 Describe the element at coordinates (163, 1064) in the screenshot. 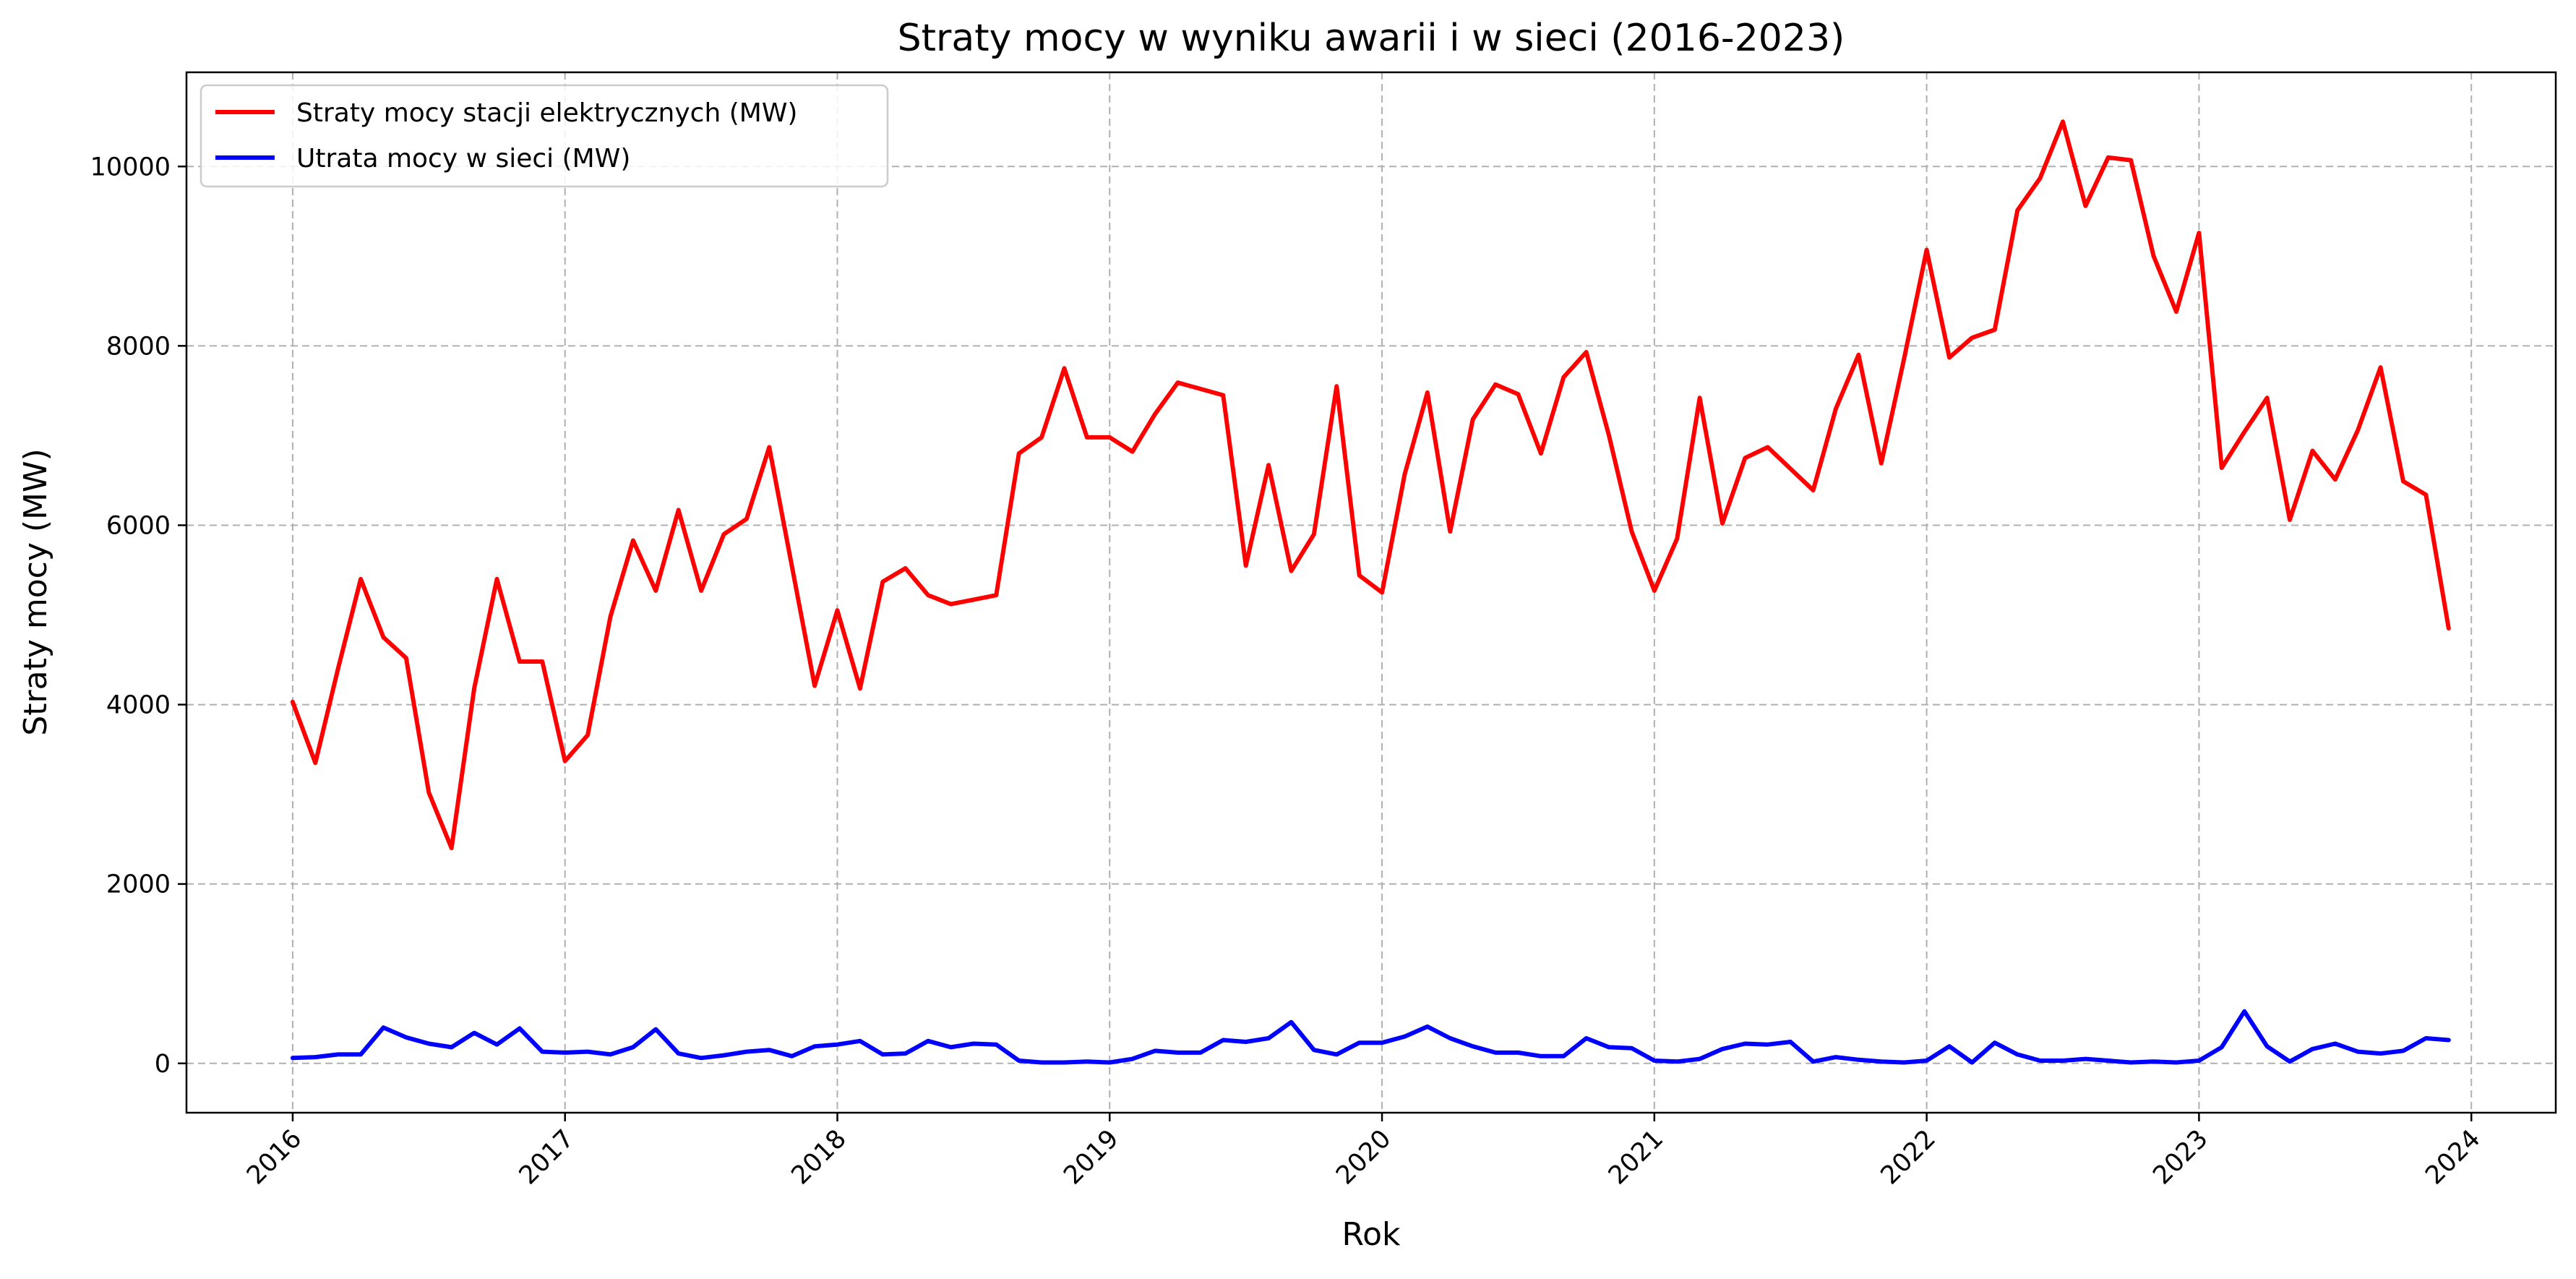

I see `y-tick-label-0: 0` at that location.